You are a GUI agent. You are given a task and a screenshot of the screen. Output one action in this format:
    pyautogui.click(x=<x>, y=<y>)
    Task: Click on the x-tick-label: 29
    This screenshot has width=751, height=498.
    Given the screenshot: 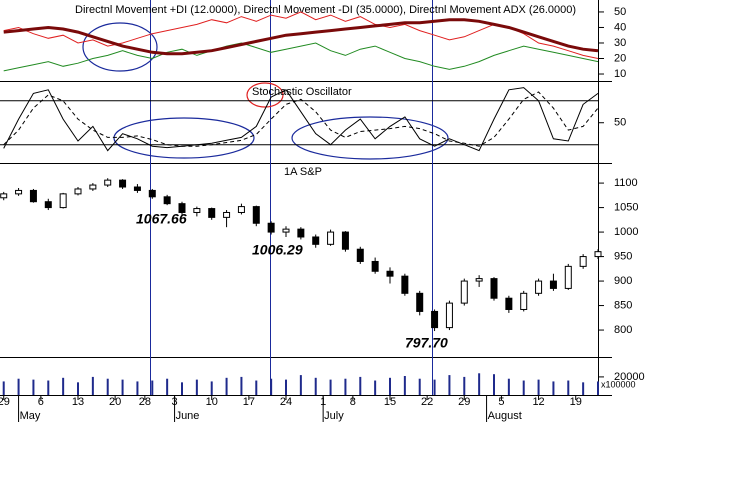 What is the action you would take?
    pyautogui.click(x=464, y=402)
    